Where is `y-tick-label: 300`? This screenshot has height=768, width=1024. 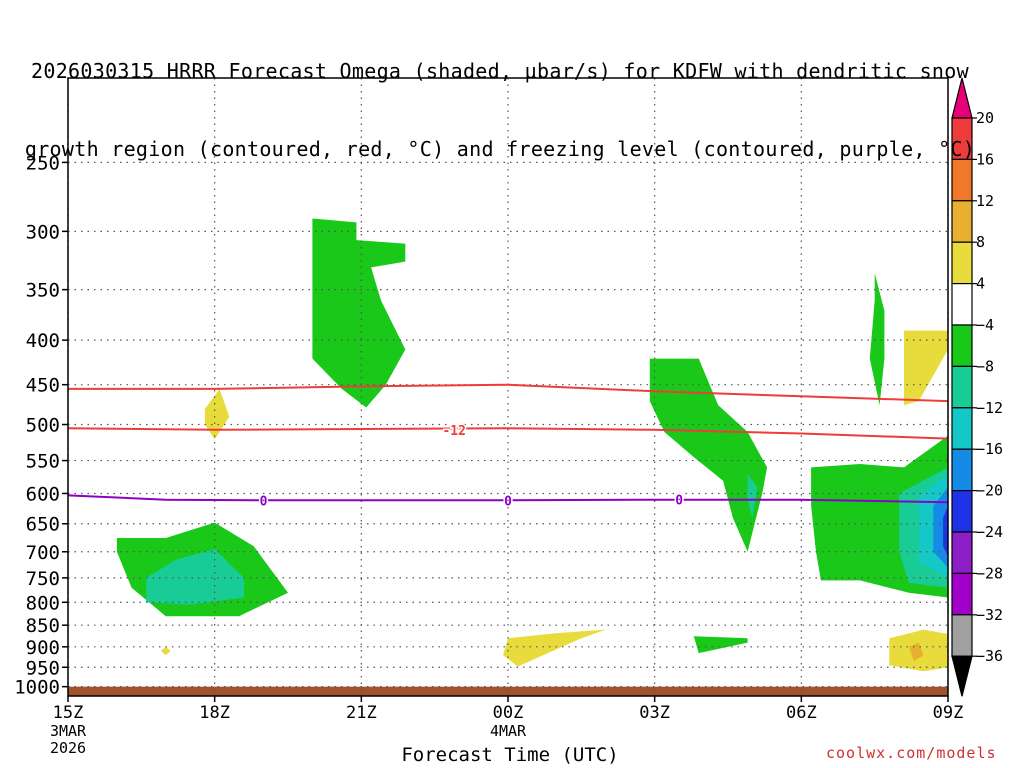 y-tick-label: 300 is located at coordinates (43, 232).